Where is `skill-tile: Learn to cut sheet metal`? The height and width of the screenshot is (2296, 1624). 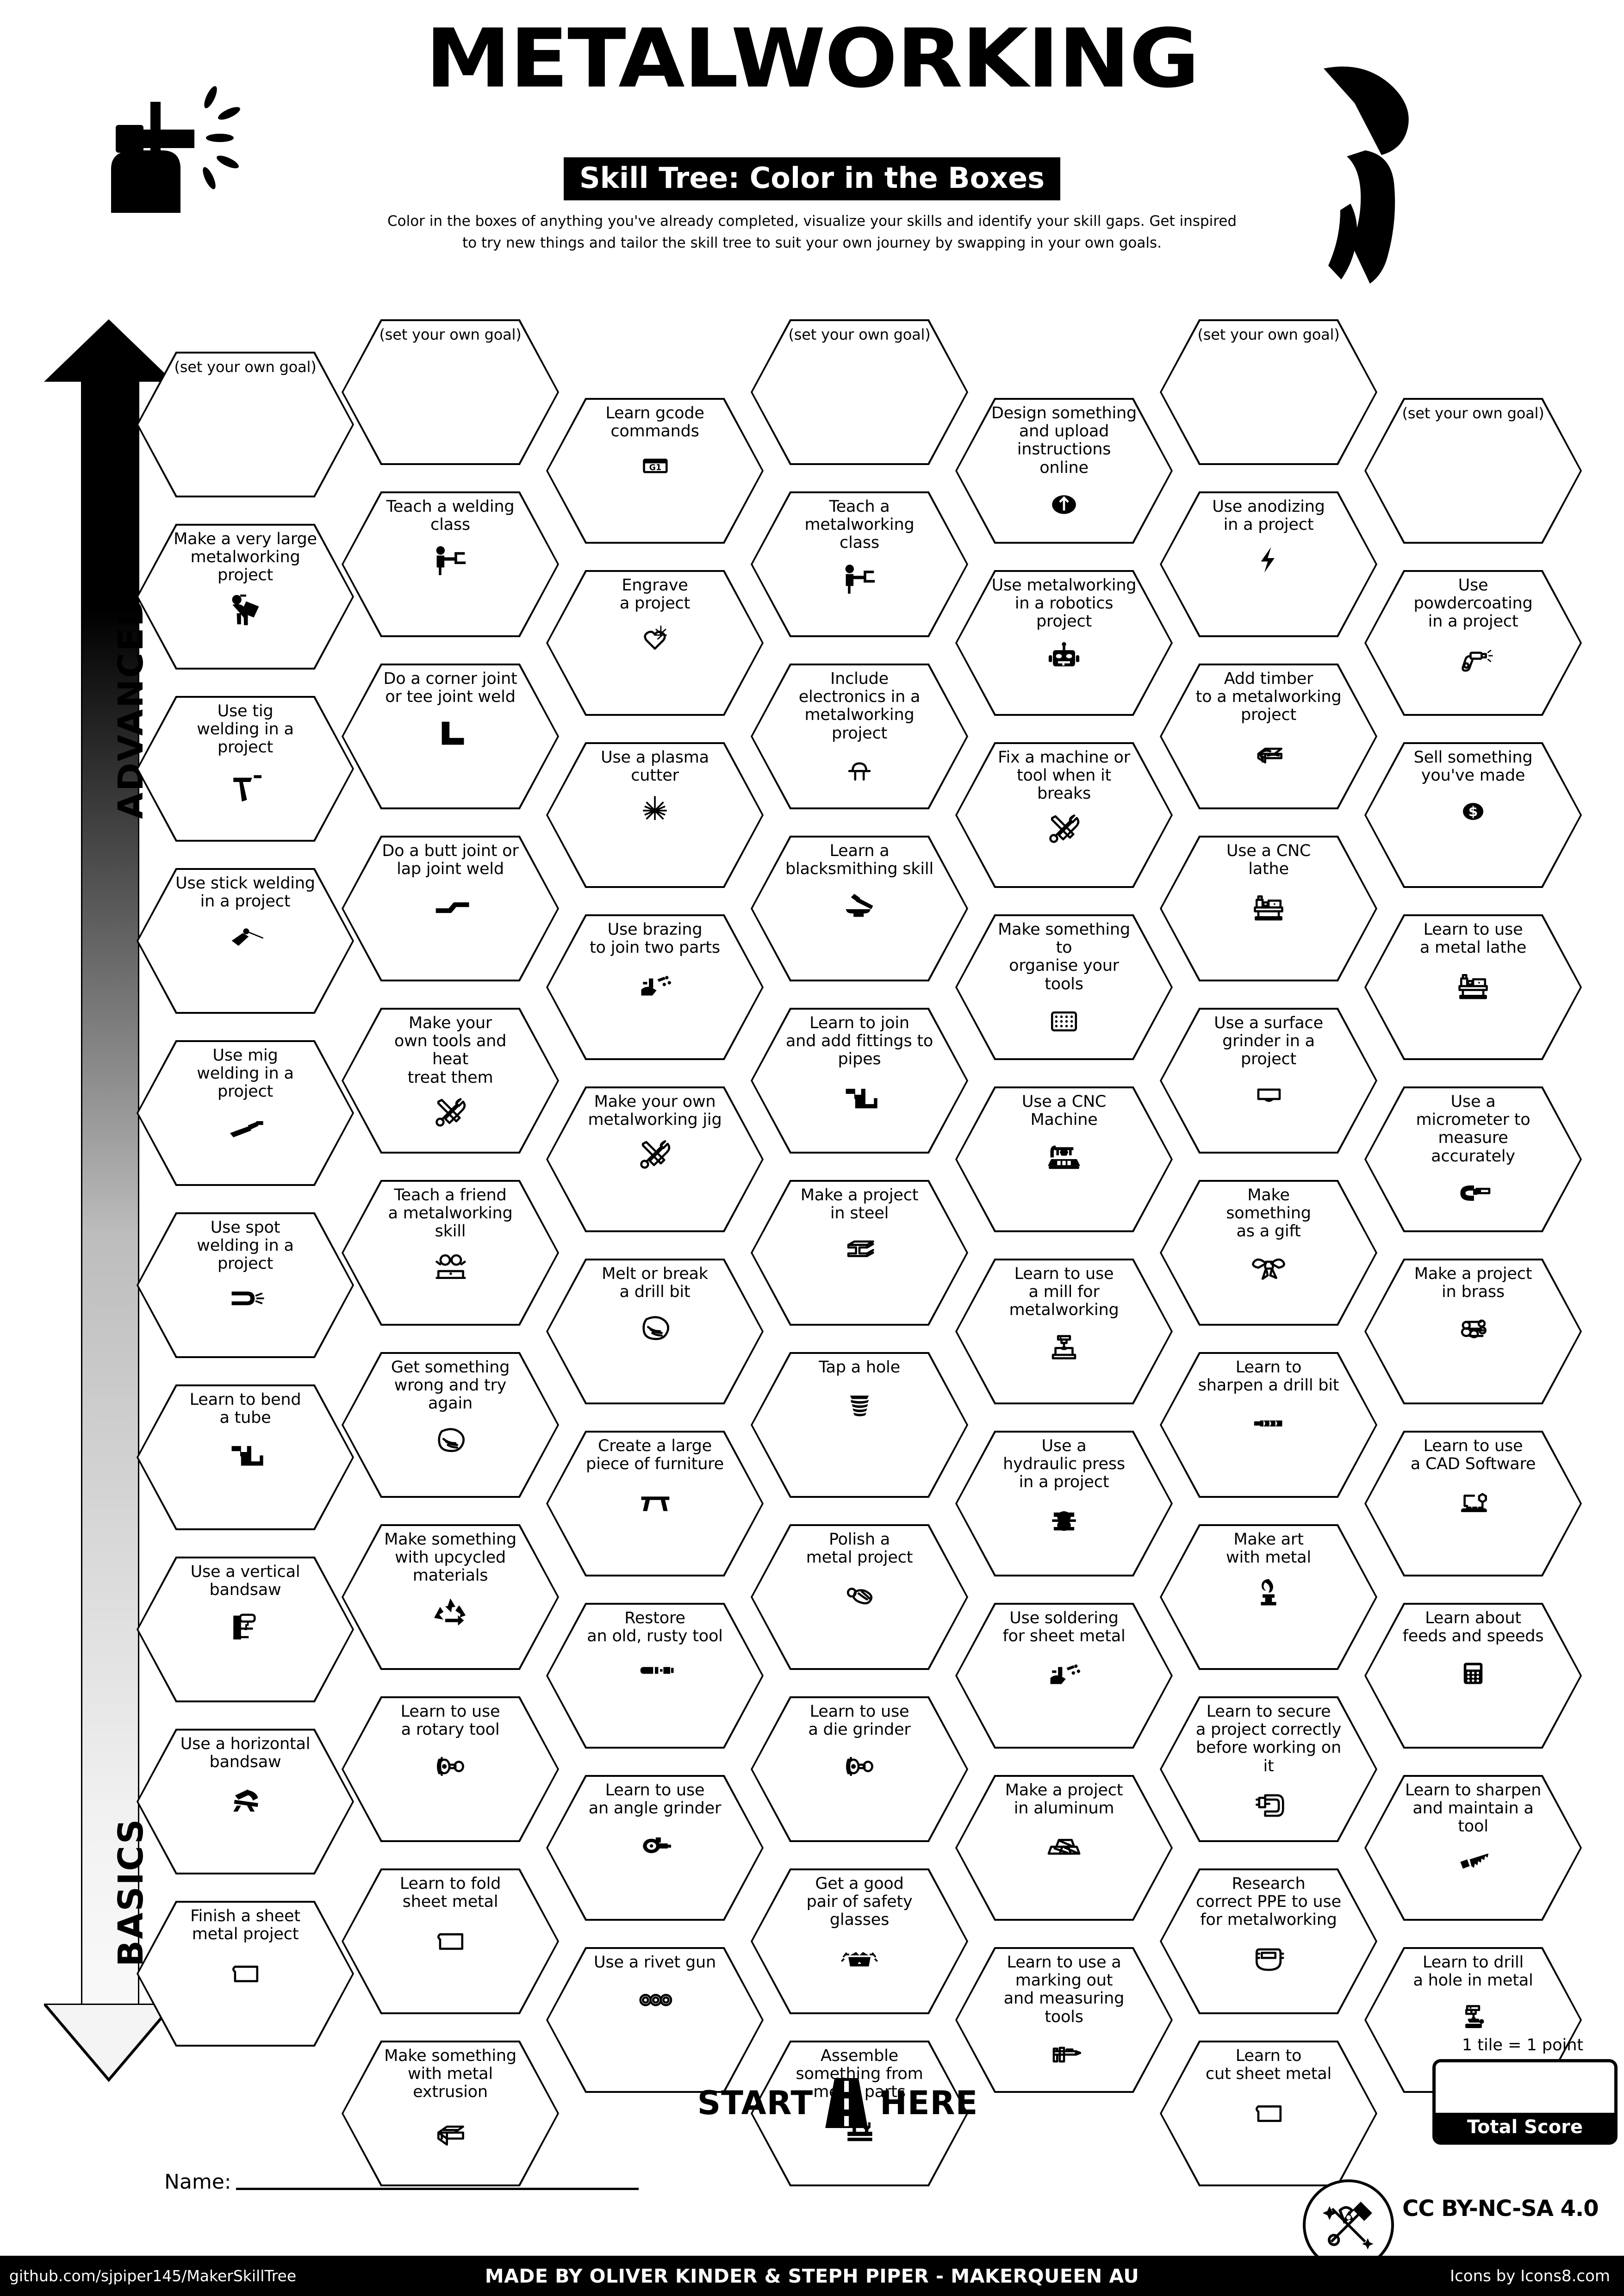
skill-tile: Learn to cut sheet metal is located at coordinates (1268, 2114).